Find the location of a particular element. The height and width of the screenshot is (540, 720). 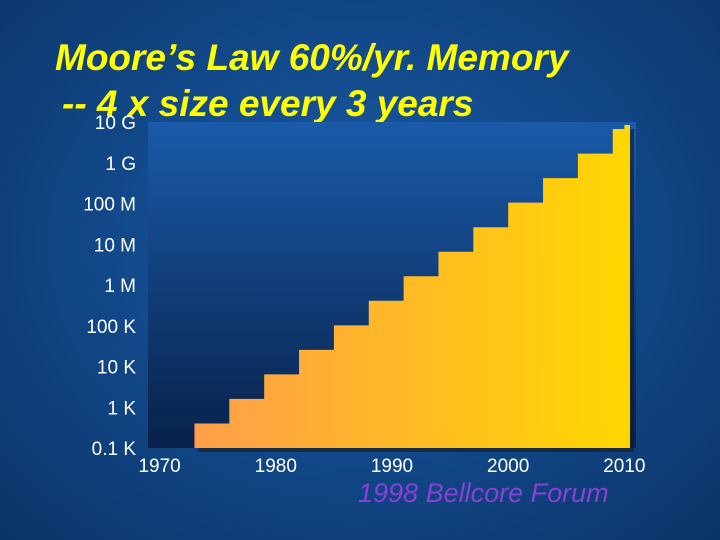

y-tick-label: 10 G is located at coordinates (115, 123).